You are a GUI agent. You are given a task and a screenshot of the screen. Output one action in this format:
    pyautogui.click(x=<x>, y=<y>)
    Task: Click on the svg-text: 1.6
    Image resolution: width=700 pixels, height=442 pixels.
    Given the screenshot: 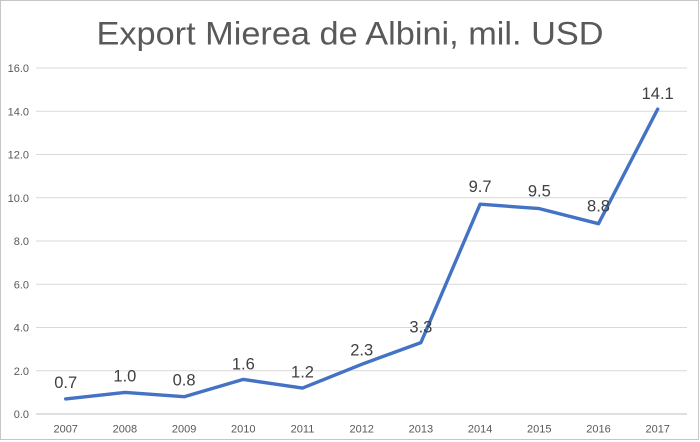 What is the action you would take?
    pyautogui.click(x=243, y=365)
    